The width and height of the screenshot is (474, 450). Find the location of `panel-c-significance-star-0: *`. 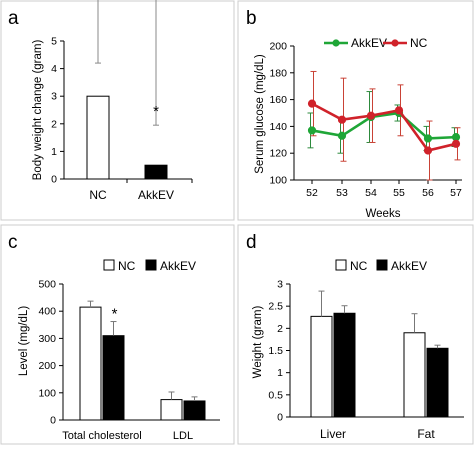

panel-c-significance-star-0: * is located at coordinates (115, 314).